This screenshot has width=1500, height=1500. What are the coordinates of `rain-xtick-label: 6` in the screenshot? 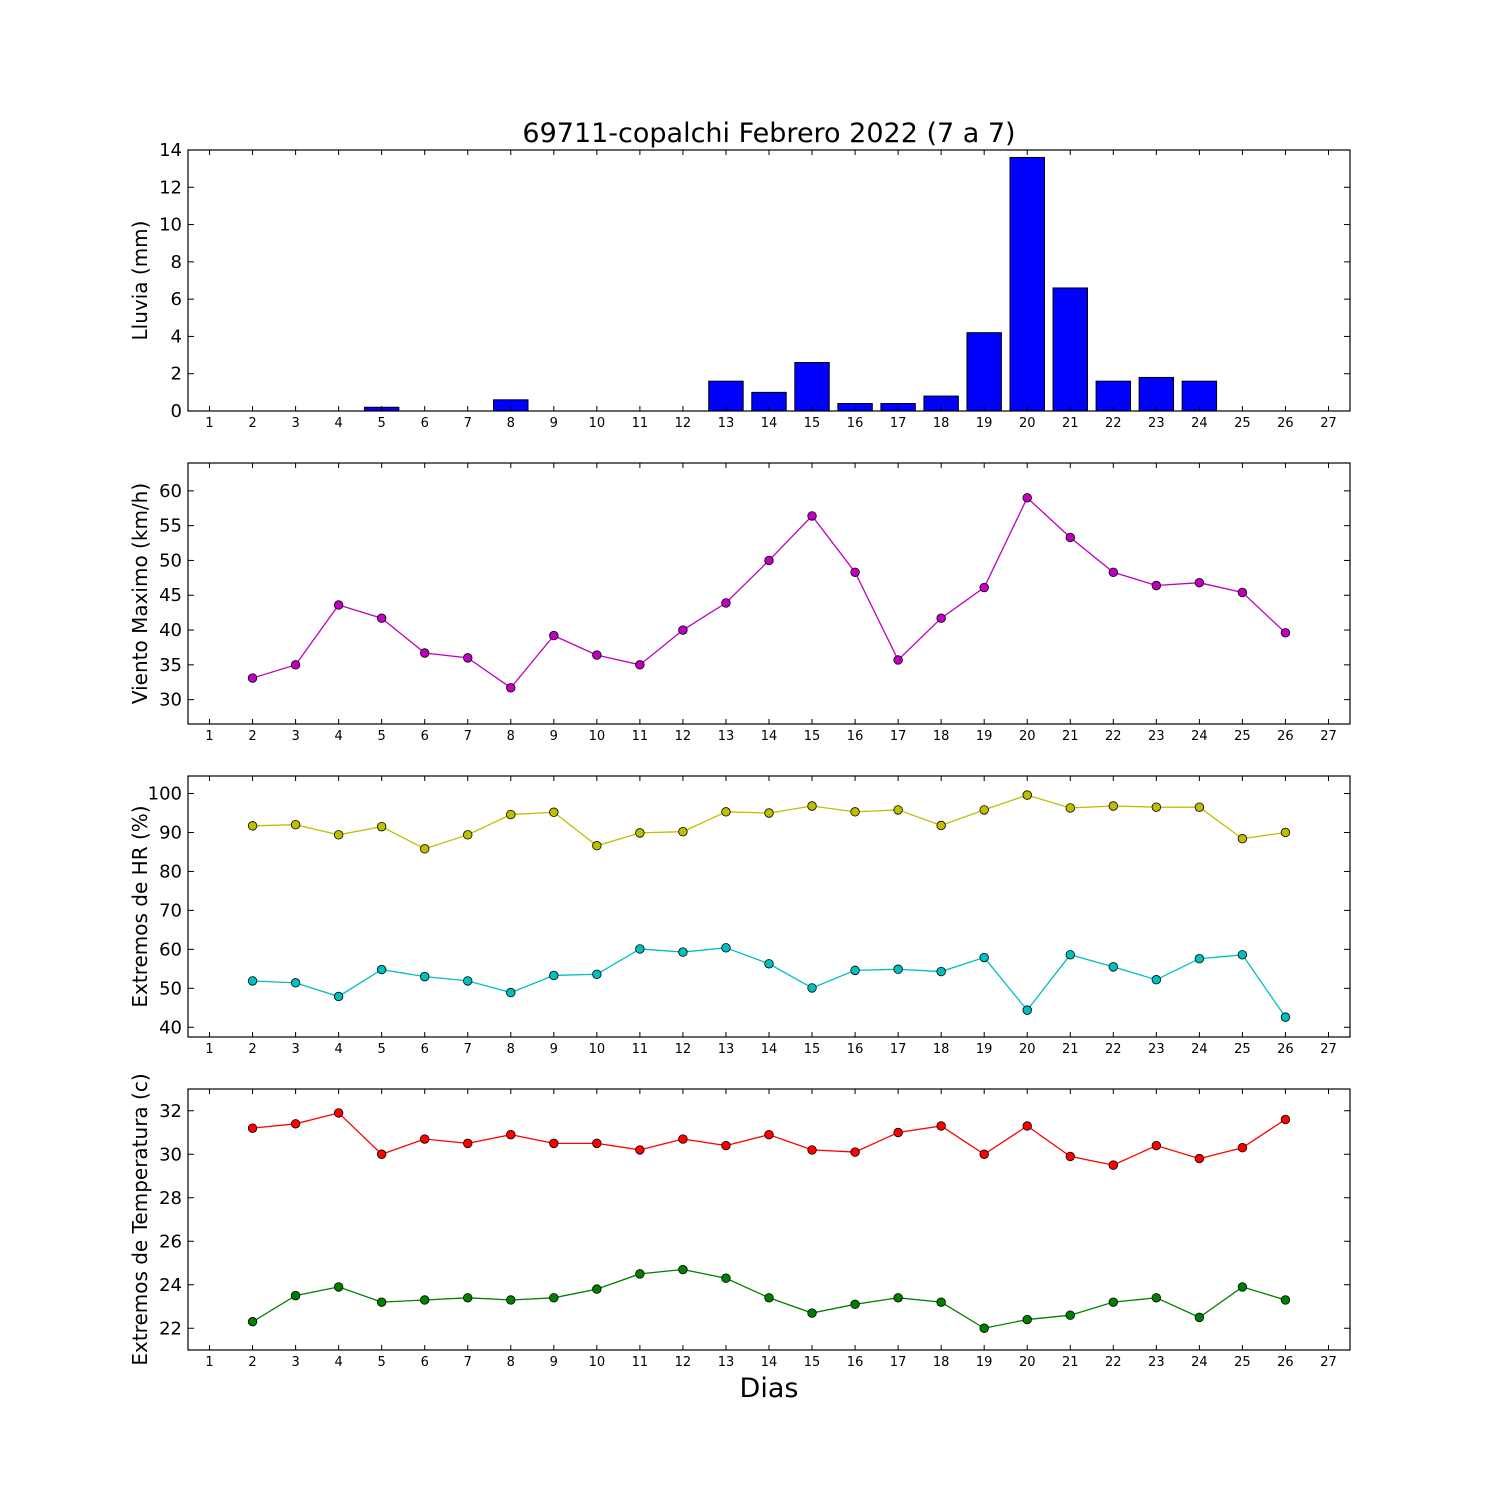 It's located at (425, 423).